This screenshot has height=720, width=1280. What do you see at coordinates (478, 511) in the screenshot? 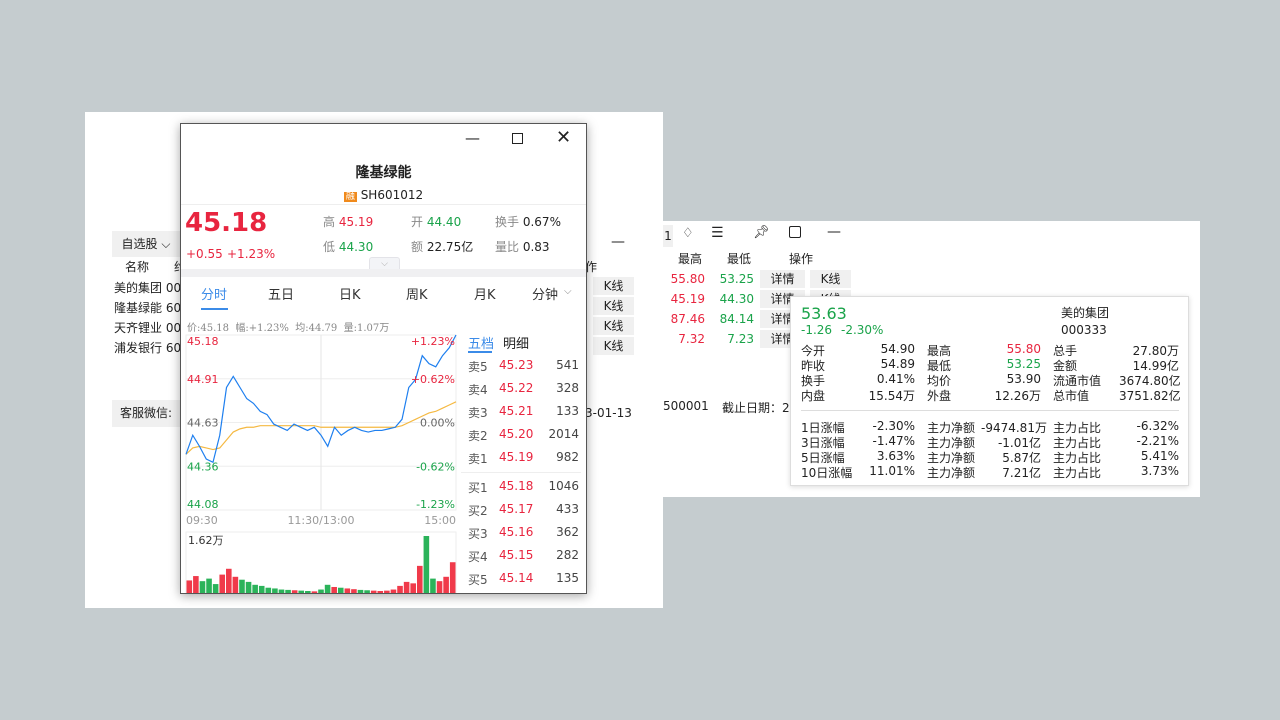
I see `book-level-label: 买2` at bounding box center [478, 511].